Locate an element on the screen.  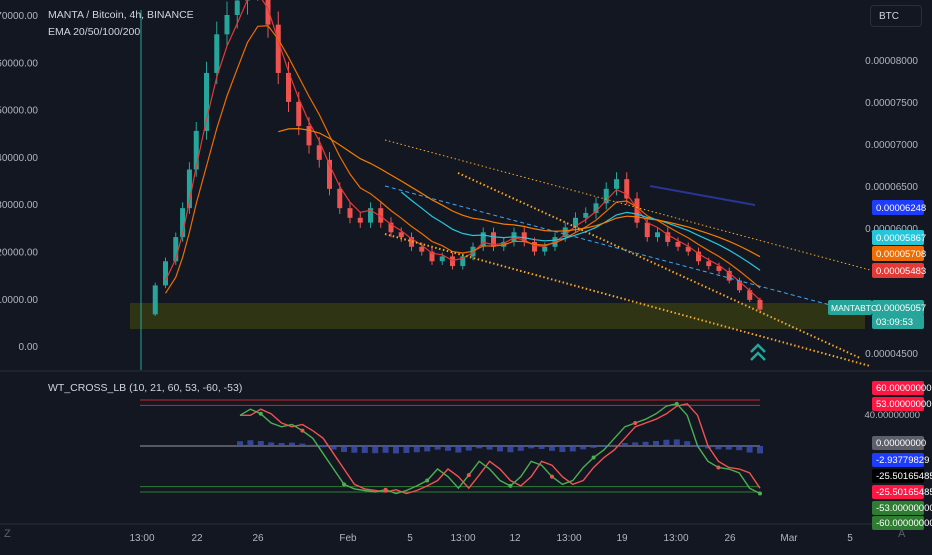
left-axis-tick: 50000.00 is located at coordinates (19, 111).